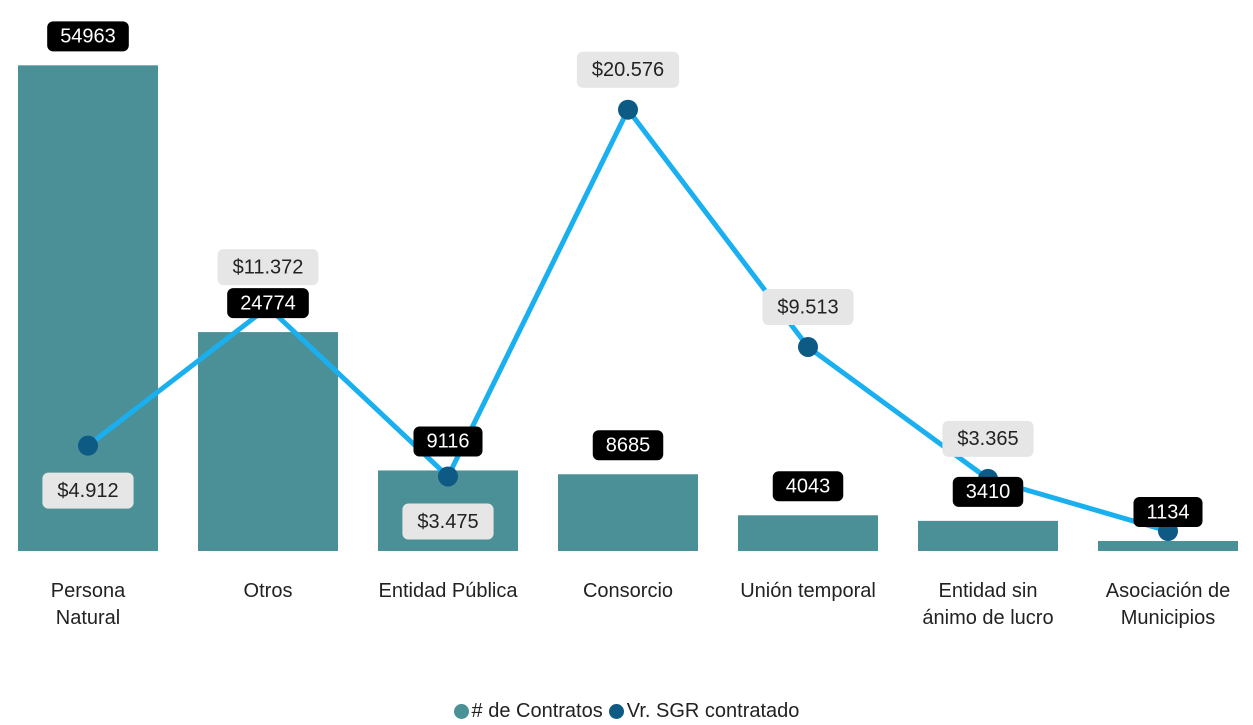 The width and height of the screenshot is (1253, 725). I want to click on label-text: $11.372, so click(268, 267).